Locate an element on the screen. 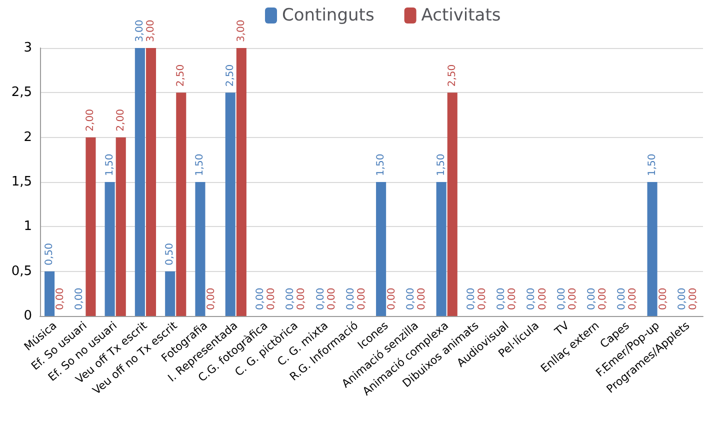 The image size is (715, 428). y-tick-label: 0 is located at coordinates (28, 316).